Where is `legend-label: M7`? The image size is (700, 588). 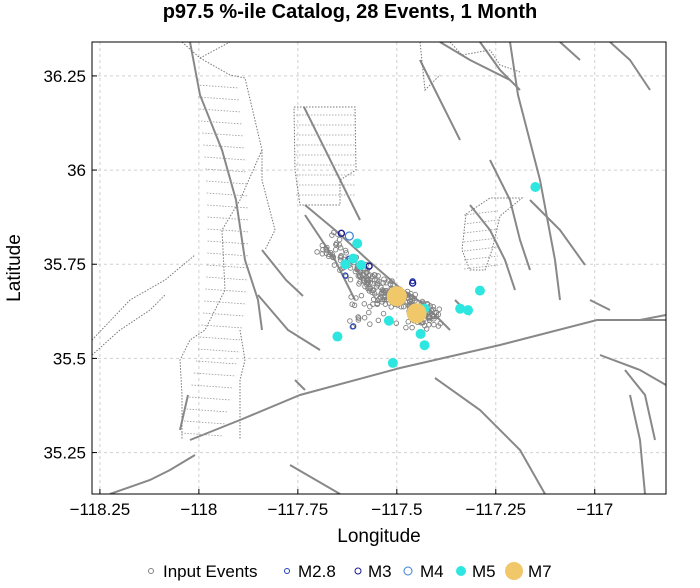
legend-label: M7 is located at coordinates (540, 571).